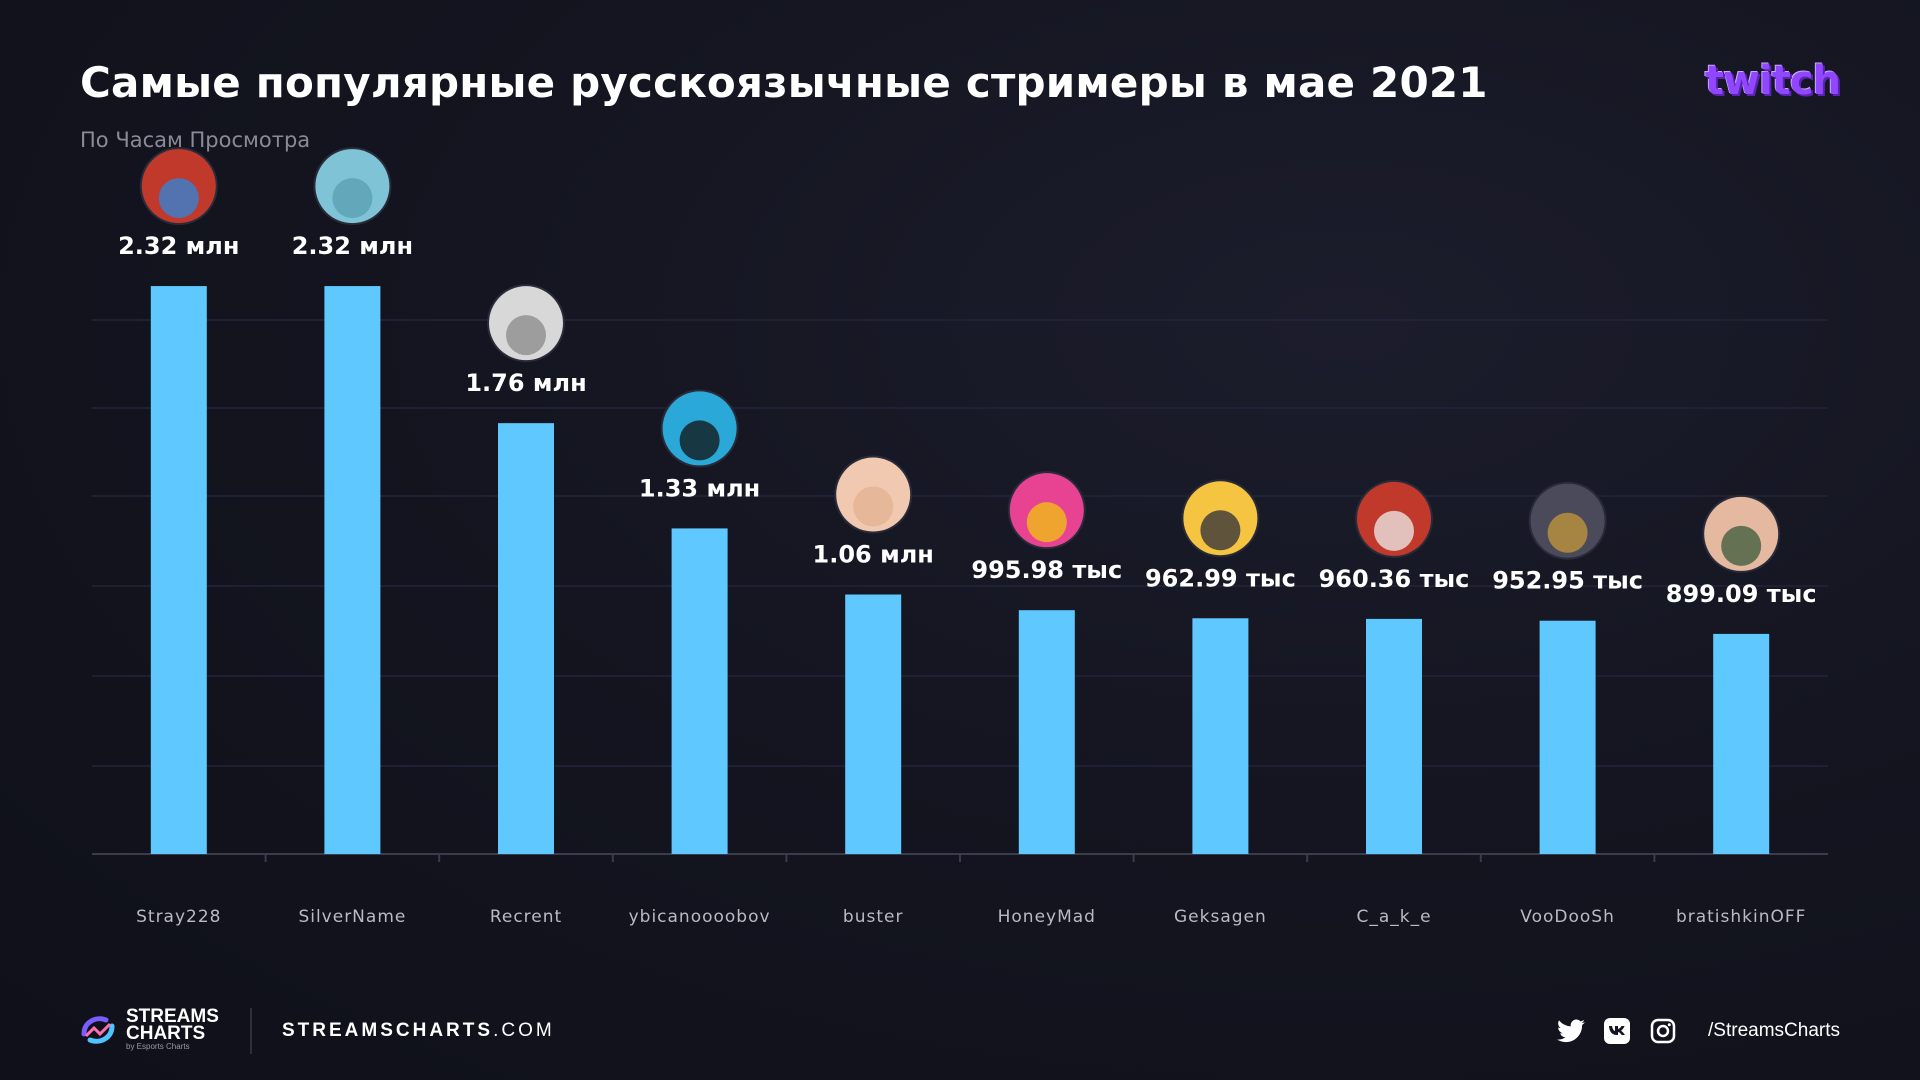  What do you see at coordinates (1567, 917) in the screenshot?
I see `x-tick-label: VooDooSh` at bounding box center [1567, 917].